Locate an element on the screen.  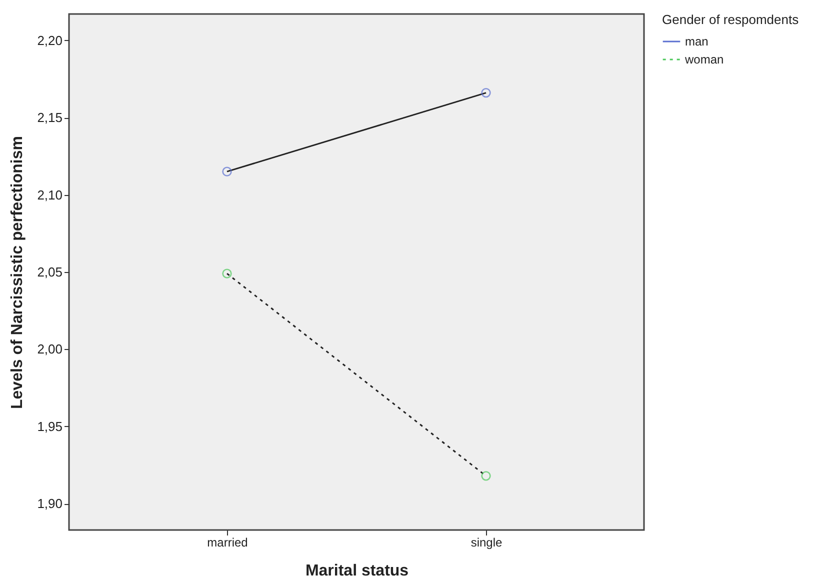
x-tick-label: single is located at coordinates (486, 543).